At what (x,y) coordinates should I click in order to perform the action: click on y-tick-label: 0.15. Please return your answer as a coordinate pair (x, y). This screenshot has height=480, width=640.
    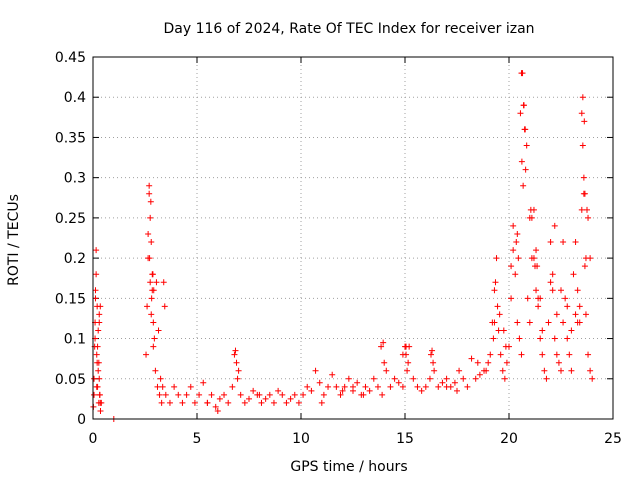
    Looking at the image, I should click on (70, 299).